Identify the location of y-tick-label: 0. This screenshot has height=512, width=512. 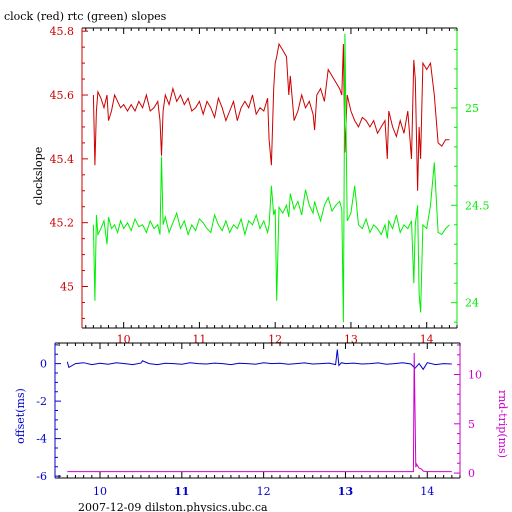
(43, 364).